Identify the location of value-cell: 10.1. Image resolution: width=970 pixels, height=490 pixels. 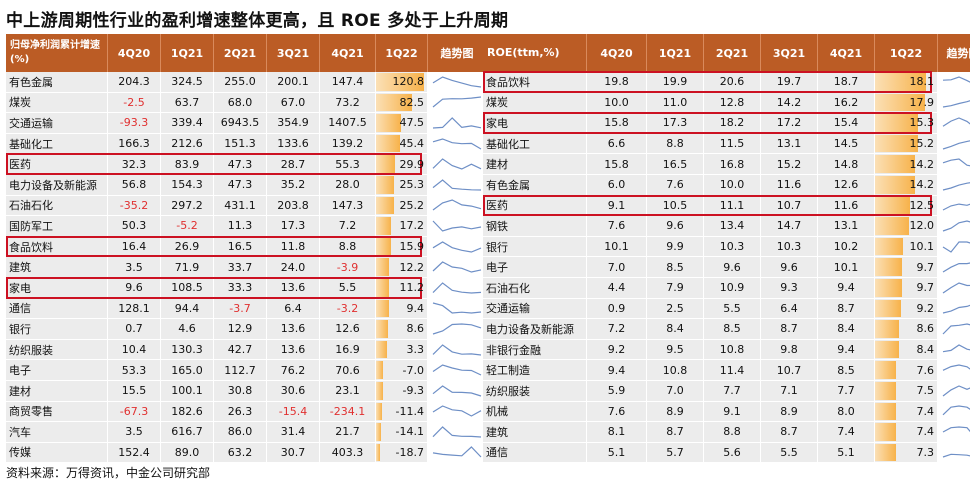
(846, 267).